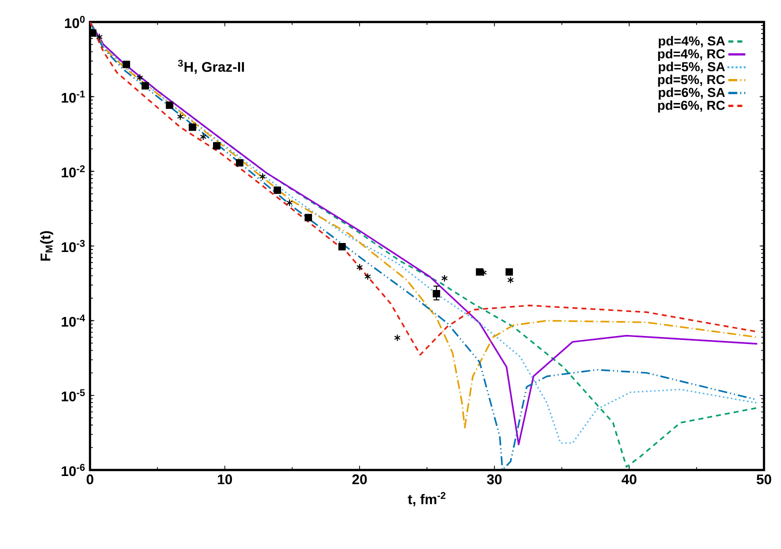 The height and width of the screenshot is (549, 781). I want to click on x-tick-label: 40, so click(629, 479).